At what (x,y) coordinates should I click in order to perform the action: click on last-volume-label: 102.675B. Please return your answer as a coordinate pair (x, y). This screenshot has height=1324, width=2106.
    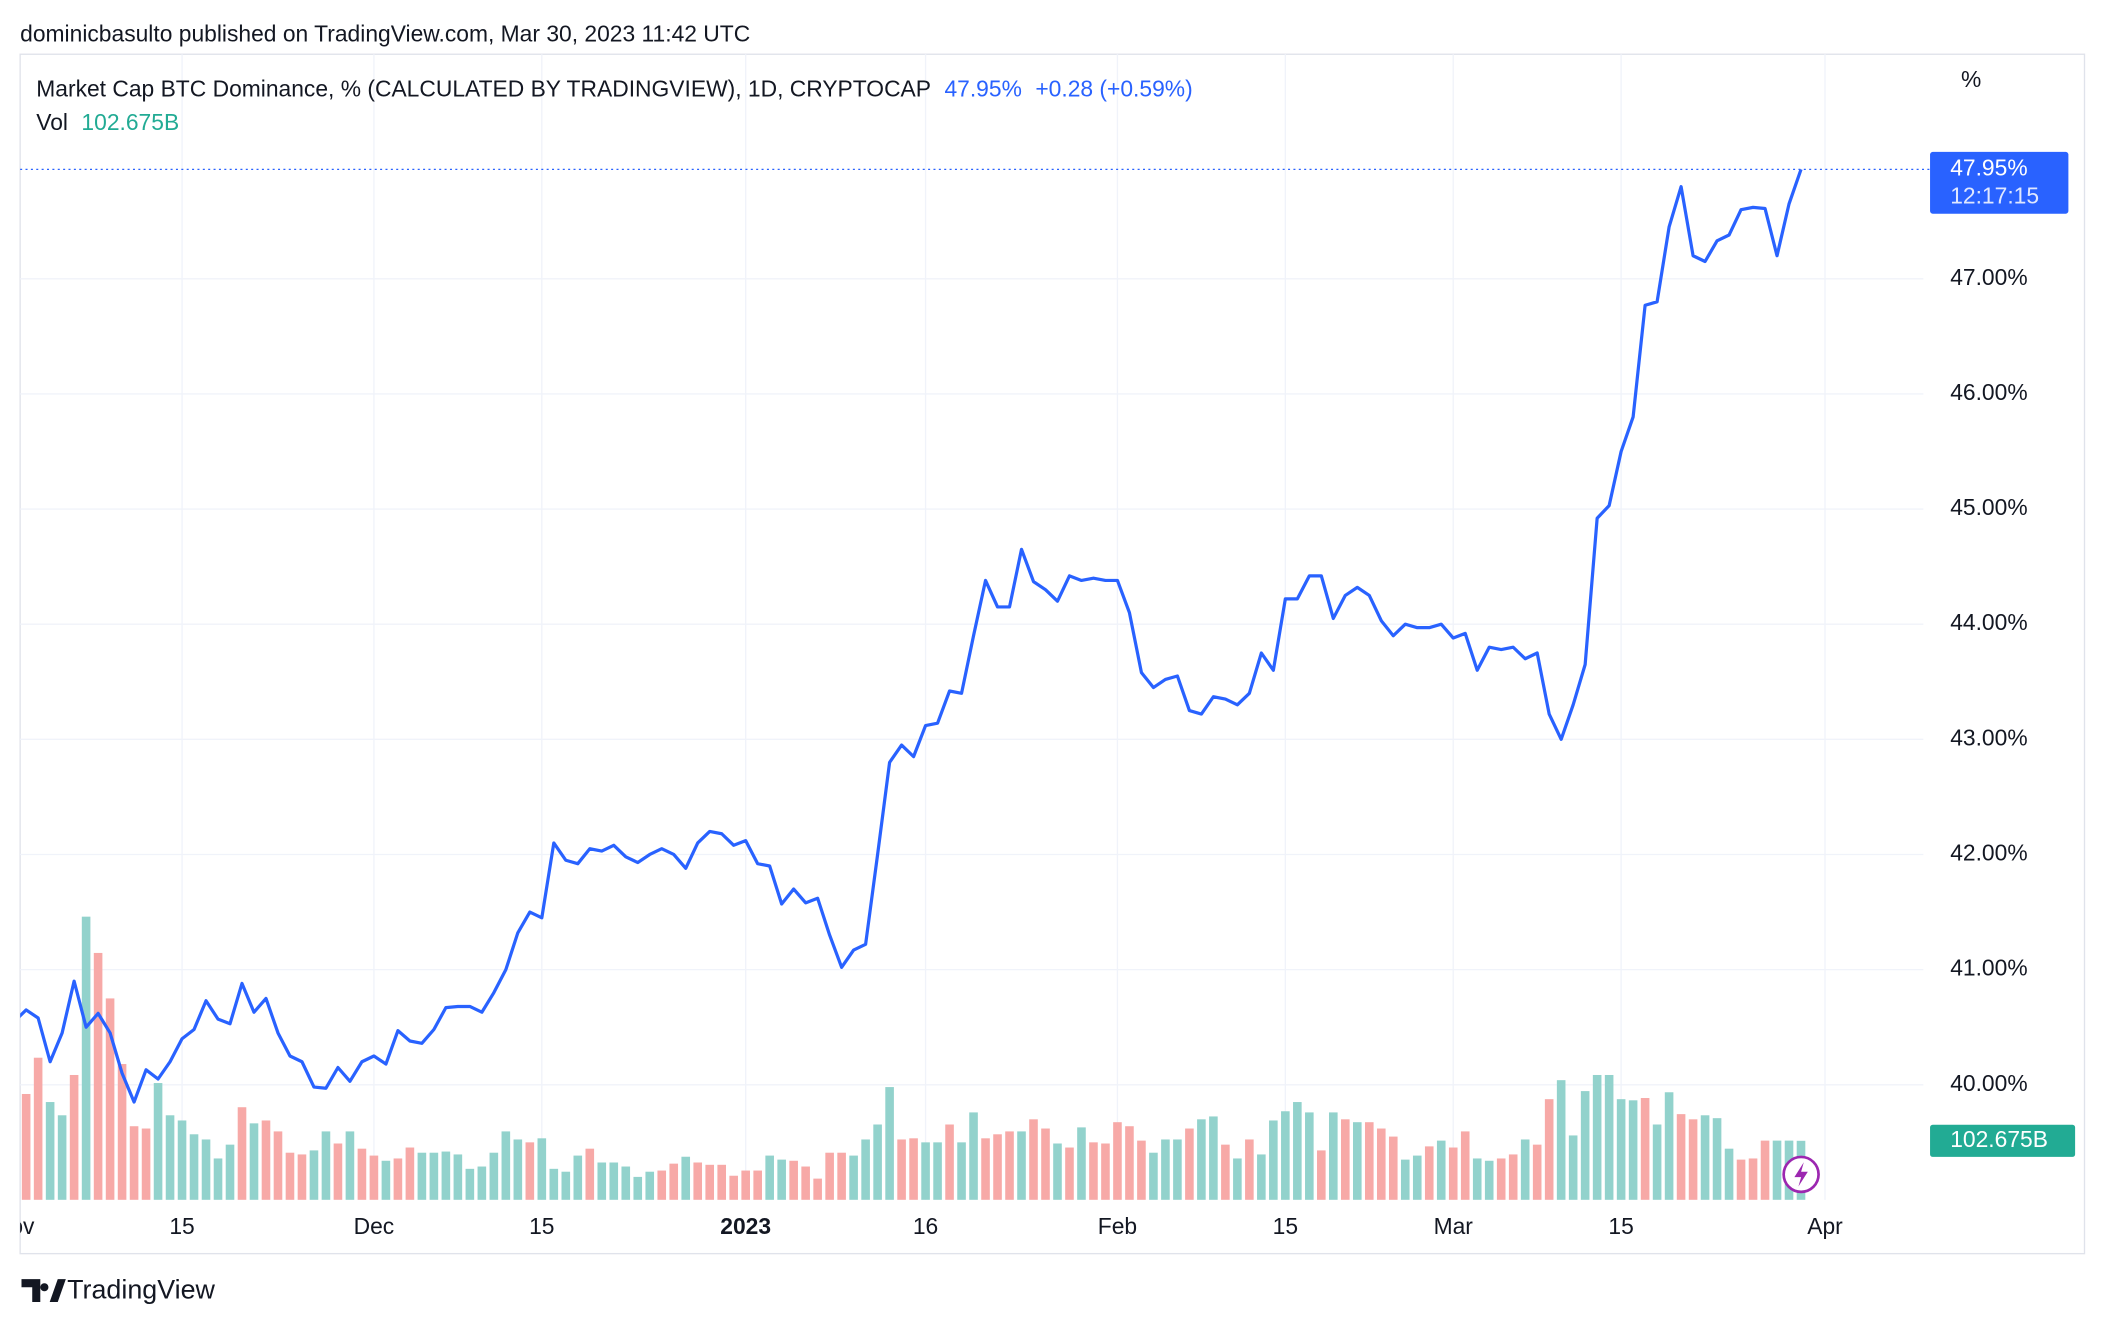
    Looking at the image, I should click on (1999, 1139).